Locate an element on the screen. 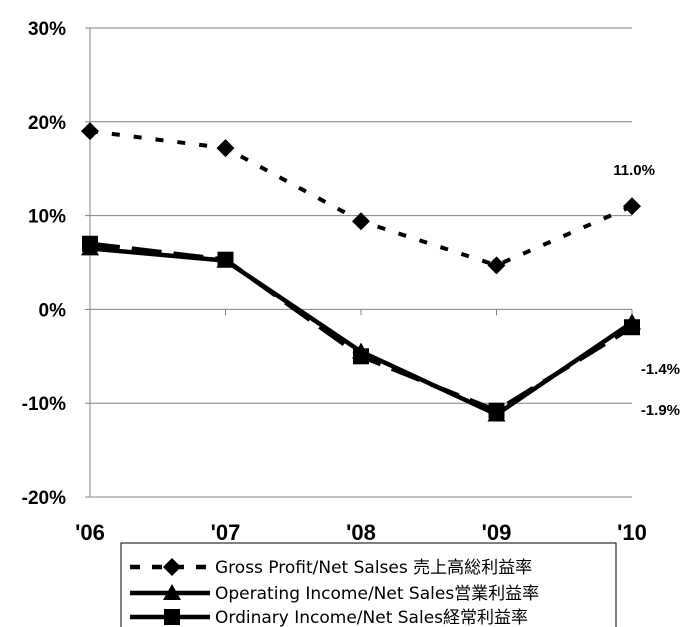 The height and width of the screenshot is (627, 681). data-label: -1.4% is located at coordinates (660, 369).